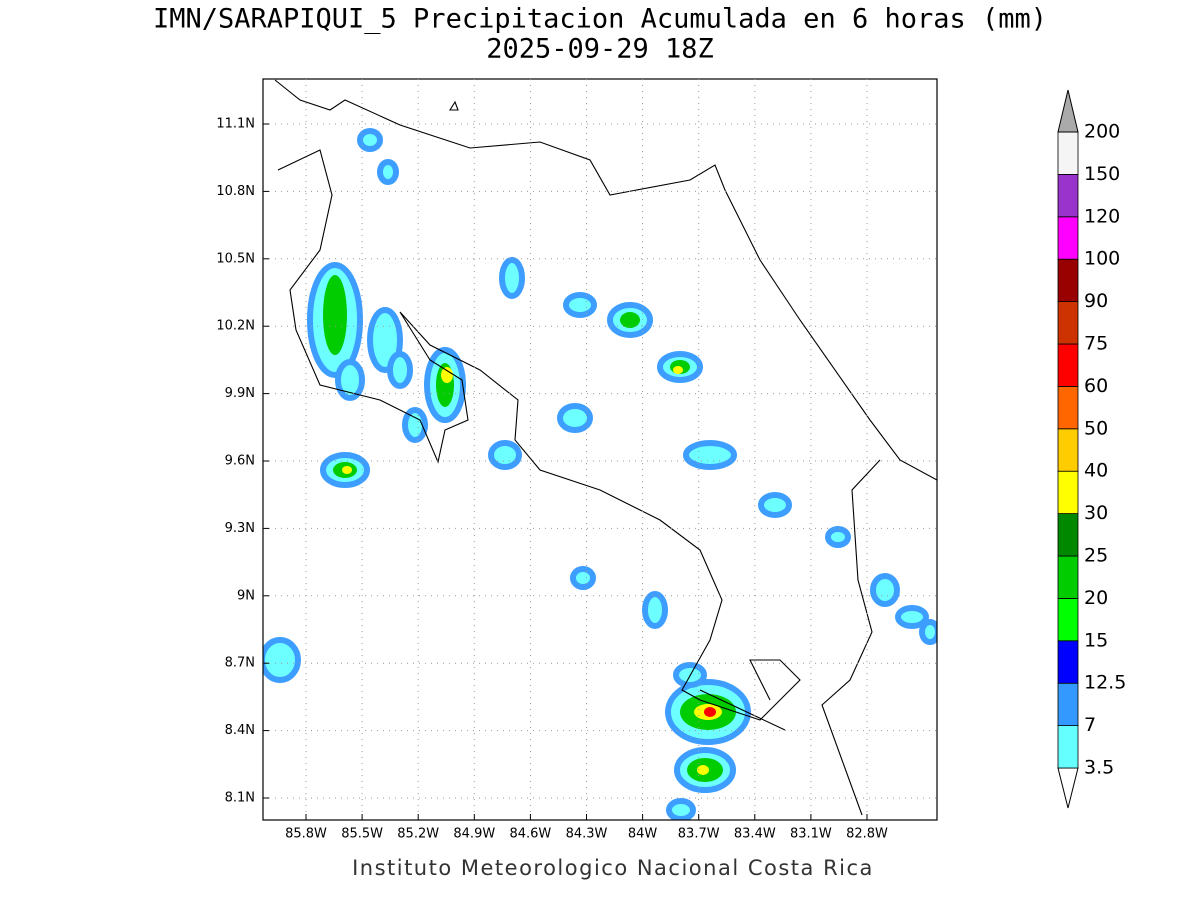  Describe the element at coordinates (867, 834) in the screenshot. I see `lon-tick-label: 82.8W` at that location.